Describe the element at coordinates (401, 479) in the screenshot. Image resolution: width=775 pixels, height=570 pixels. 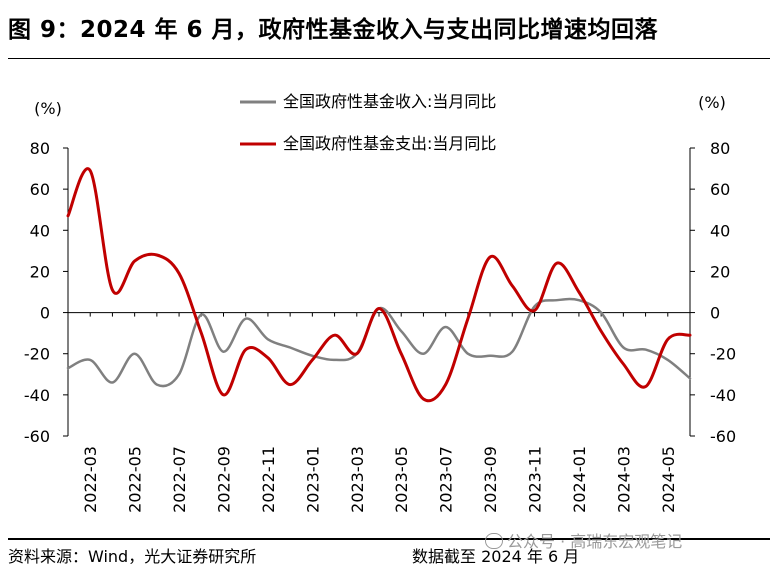
I see `x-tick-label: 2023-05` at that location.